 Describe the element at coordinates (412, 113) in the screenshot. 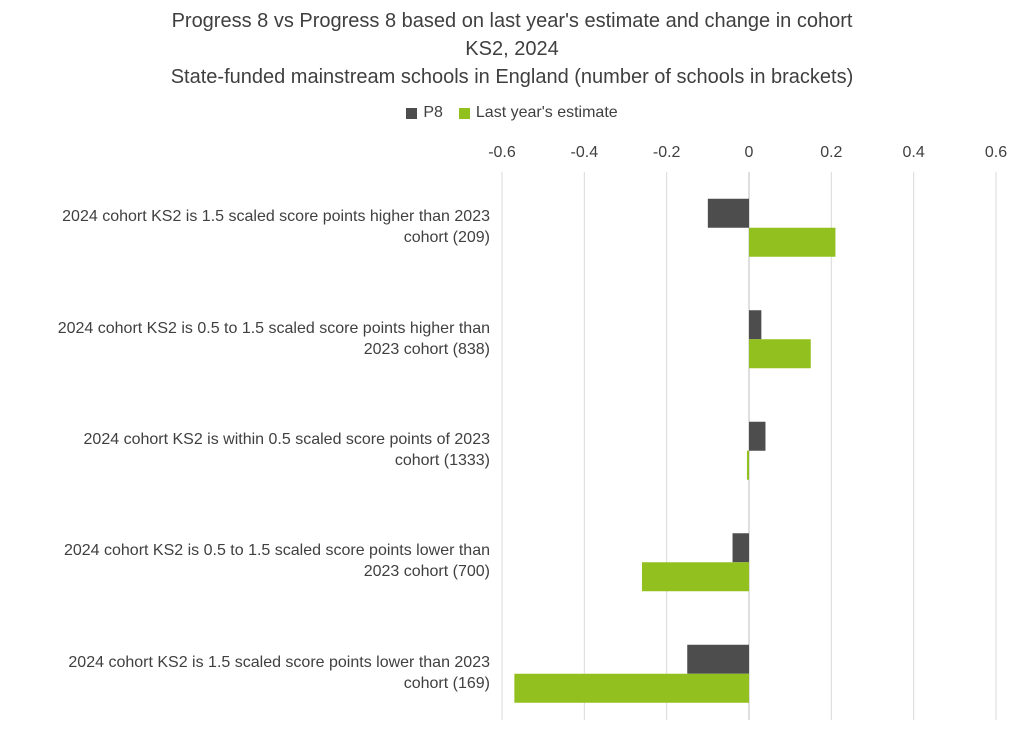

I see `legend-swatch-p8` at that location.